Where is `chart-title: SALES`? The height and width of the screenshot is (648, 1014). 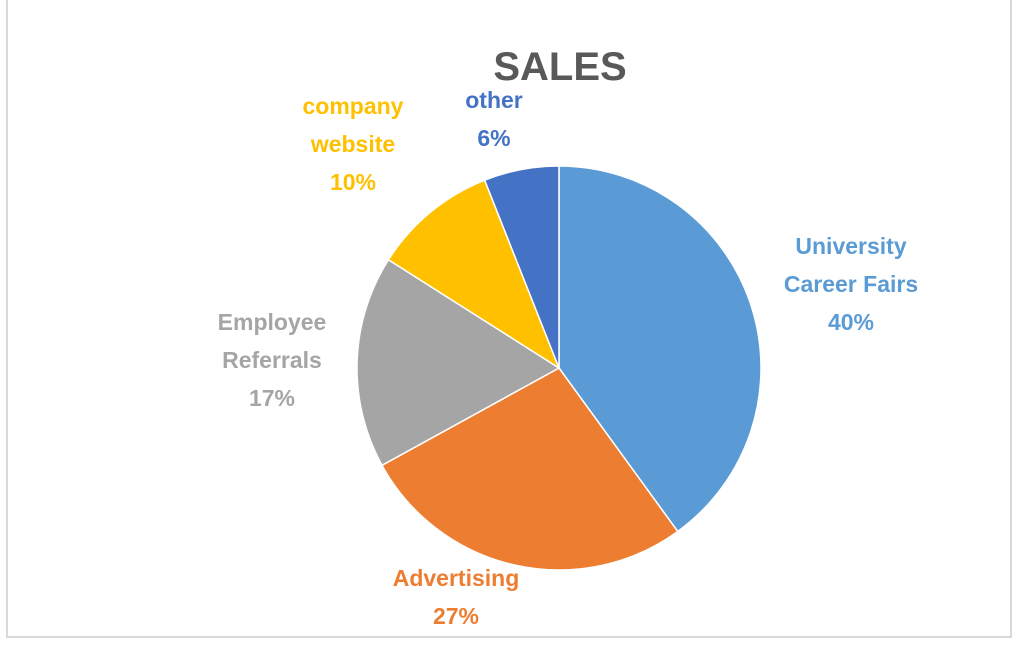
chart-title: SALES is located at coordinates (559, 67).